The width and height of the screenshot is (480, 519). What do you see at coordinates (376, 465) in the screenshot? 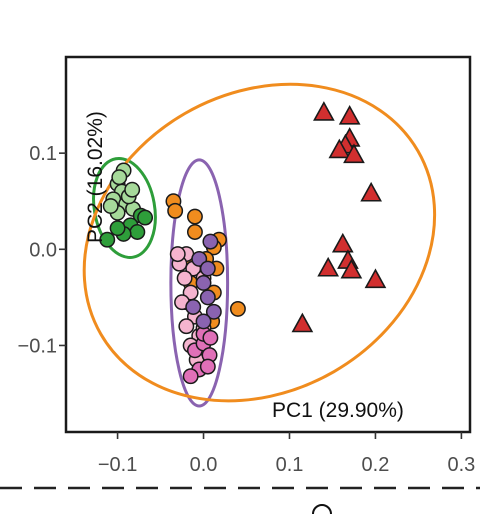
I see `x-tick-label: 0.2` at bounding box center [376, 465].